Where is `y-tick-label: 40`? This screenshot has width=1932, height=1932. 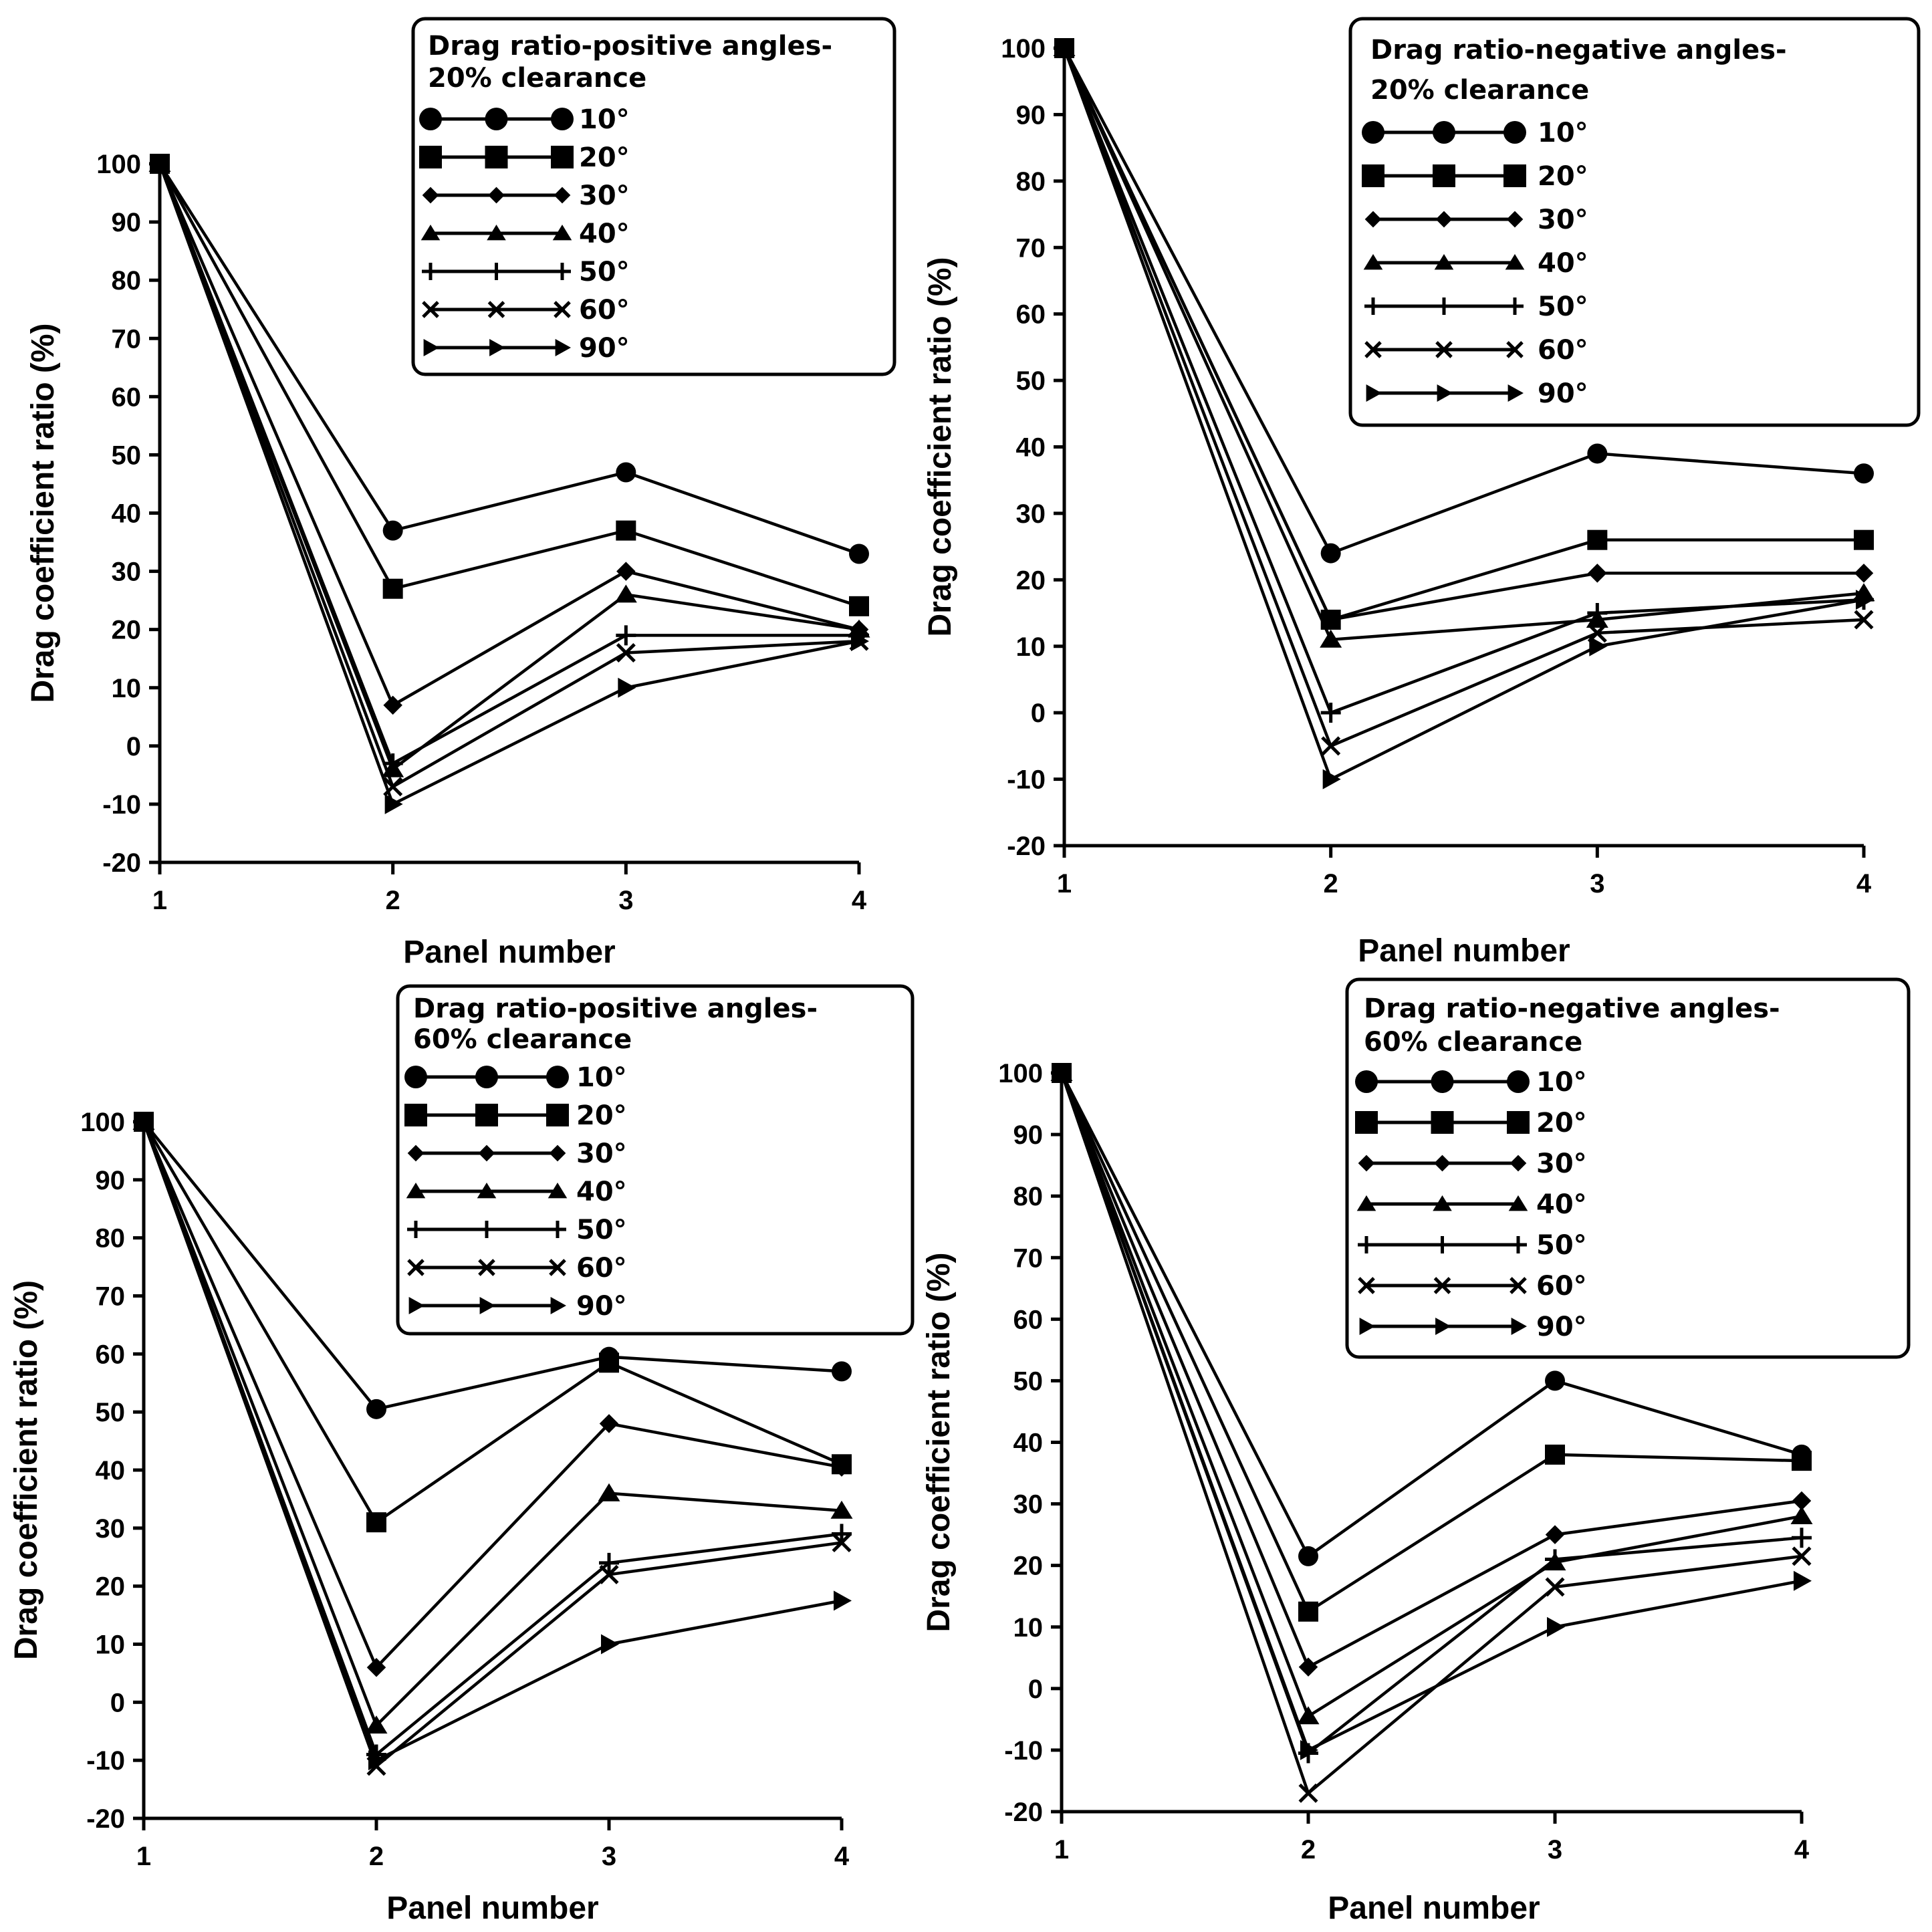 y-tick-label: 40 is located at coordinates (127, 514).